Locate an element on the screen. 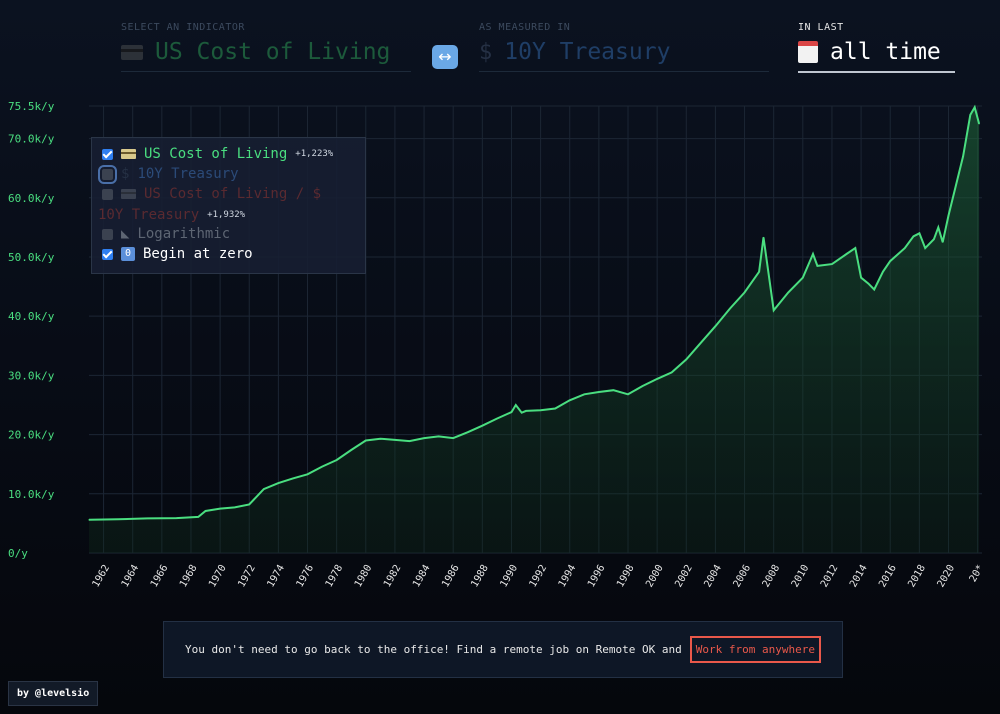 This screenshot has height=714, width=1000. period-selector: IN LAST all time is located at coordinates (876, 47).